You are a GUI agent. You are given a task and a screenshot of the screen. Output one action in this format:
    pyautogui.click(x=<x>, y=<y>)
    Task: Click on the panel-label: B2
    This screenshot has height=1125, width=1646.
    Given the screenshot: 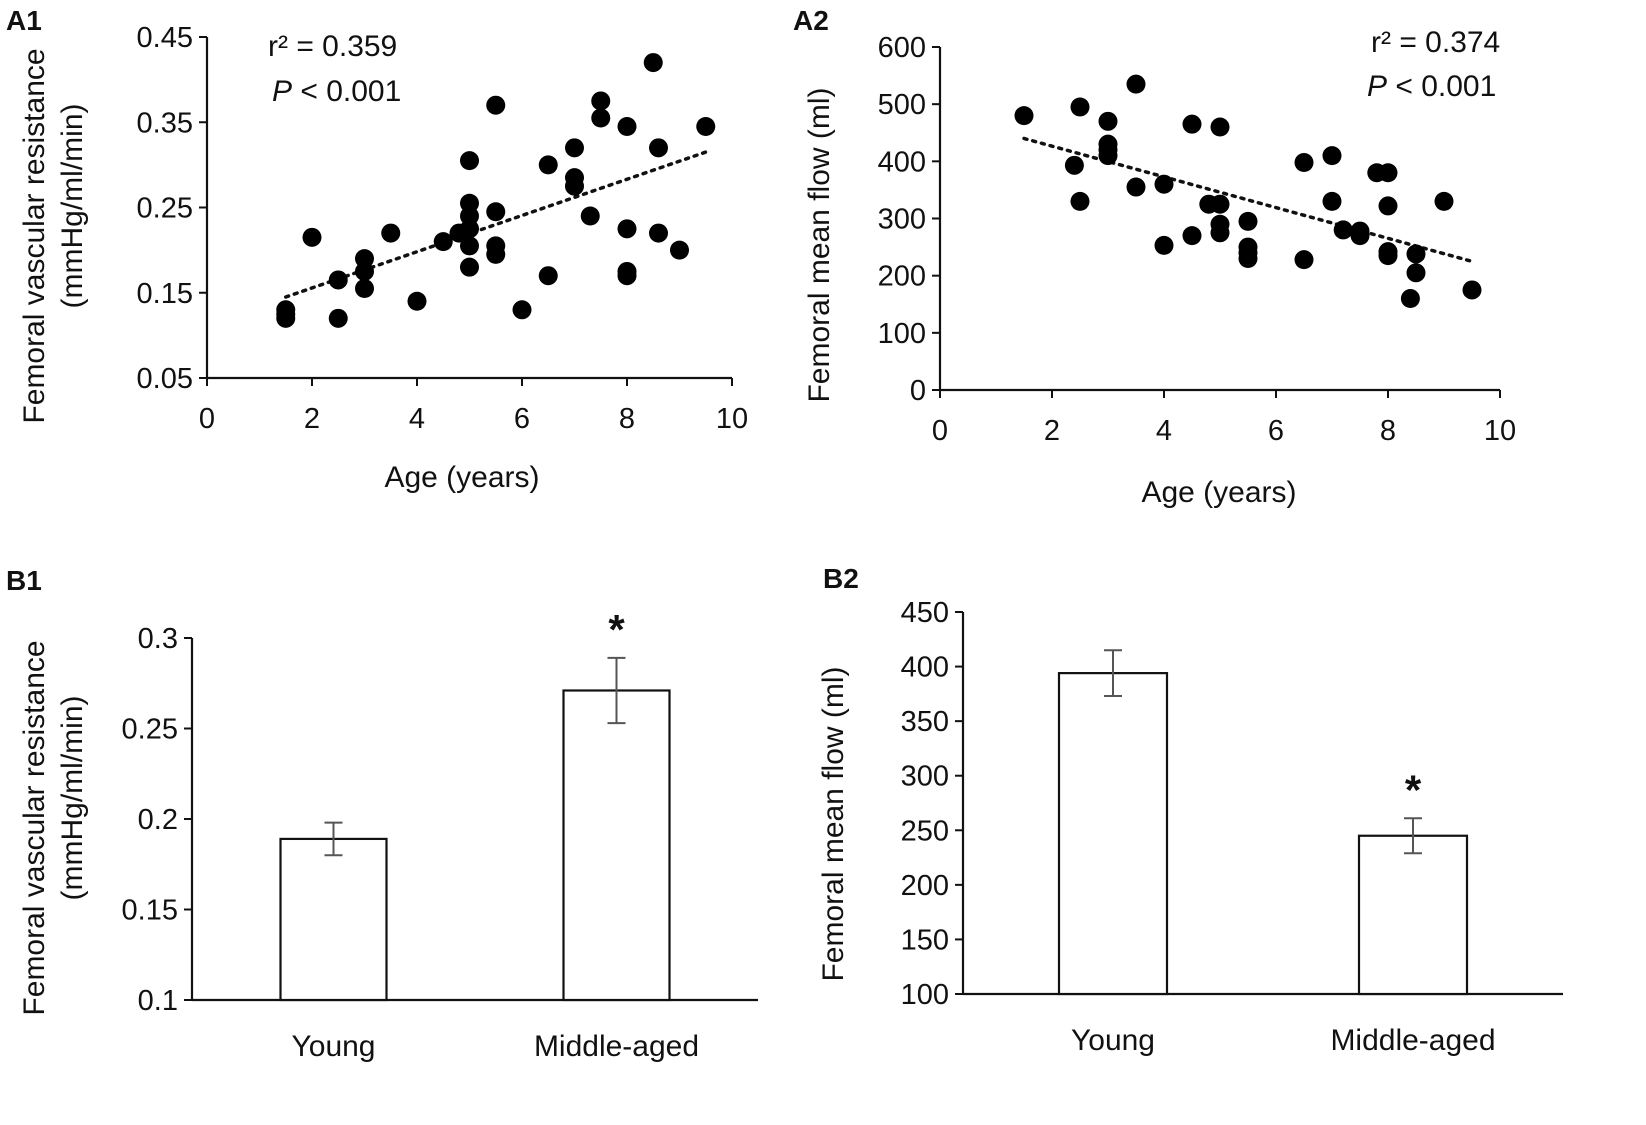 What is the action you would take?
    pyautogui.click(x=841, y=578)
    